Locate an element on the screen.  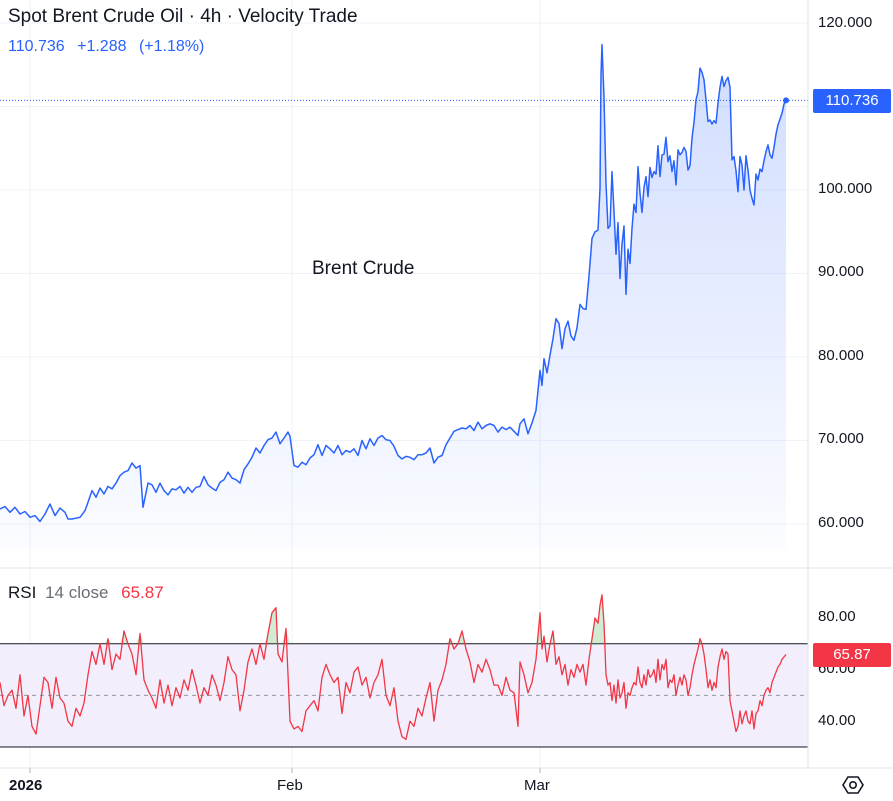
last-price-marker is located at coordinates (786, 100).